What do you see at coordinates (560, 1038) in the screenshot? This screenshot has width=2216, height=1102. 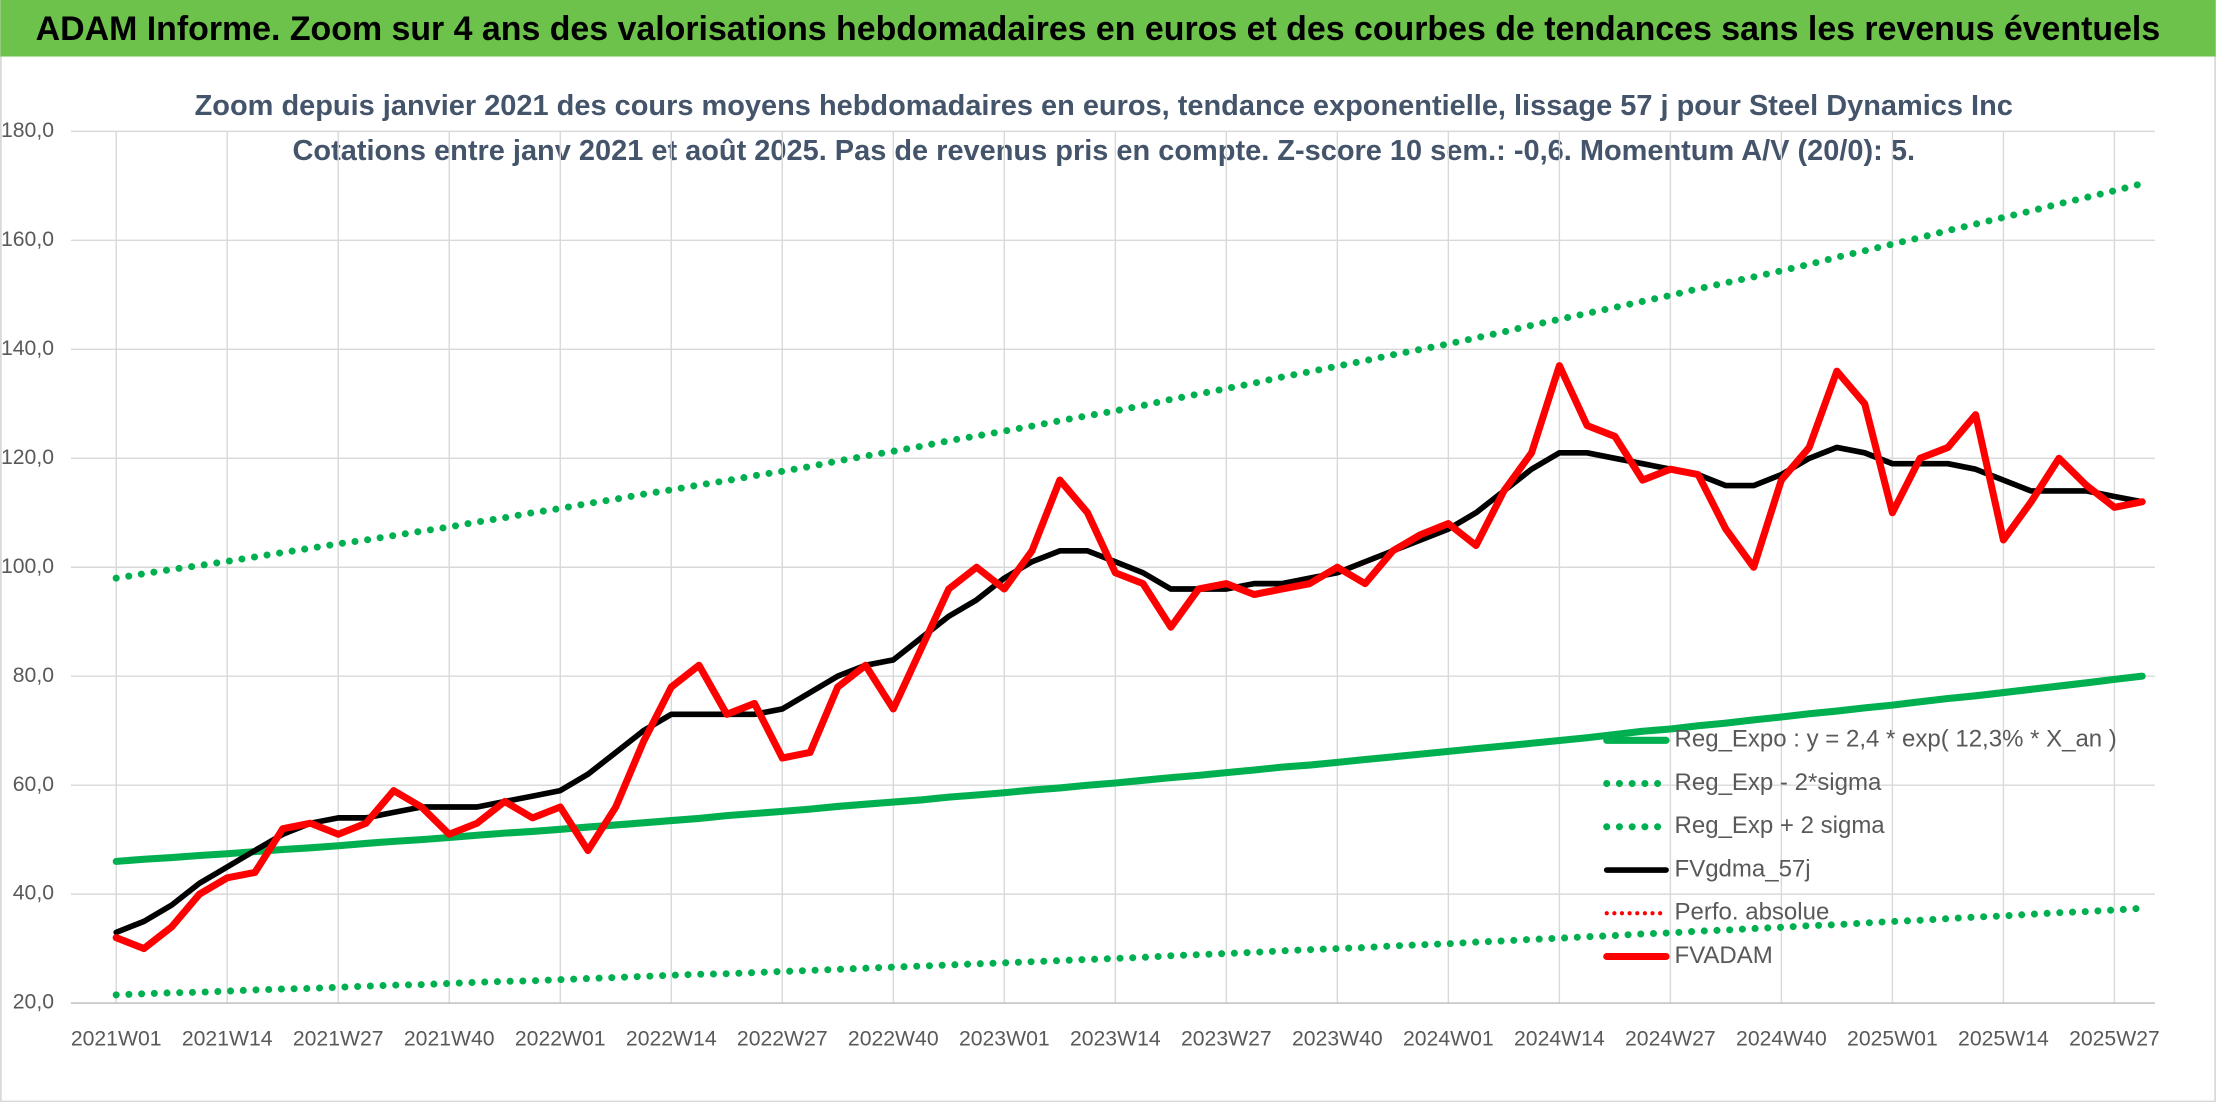 I see `x-tick-label: 2022W01` at bounding box center [560, 1038].